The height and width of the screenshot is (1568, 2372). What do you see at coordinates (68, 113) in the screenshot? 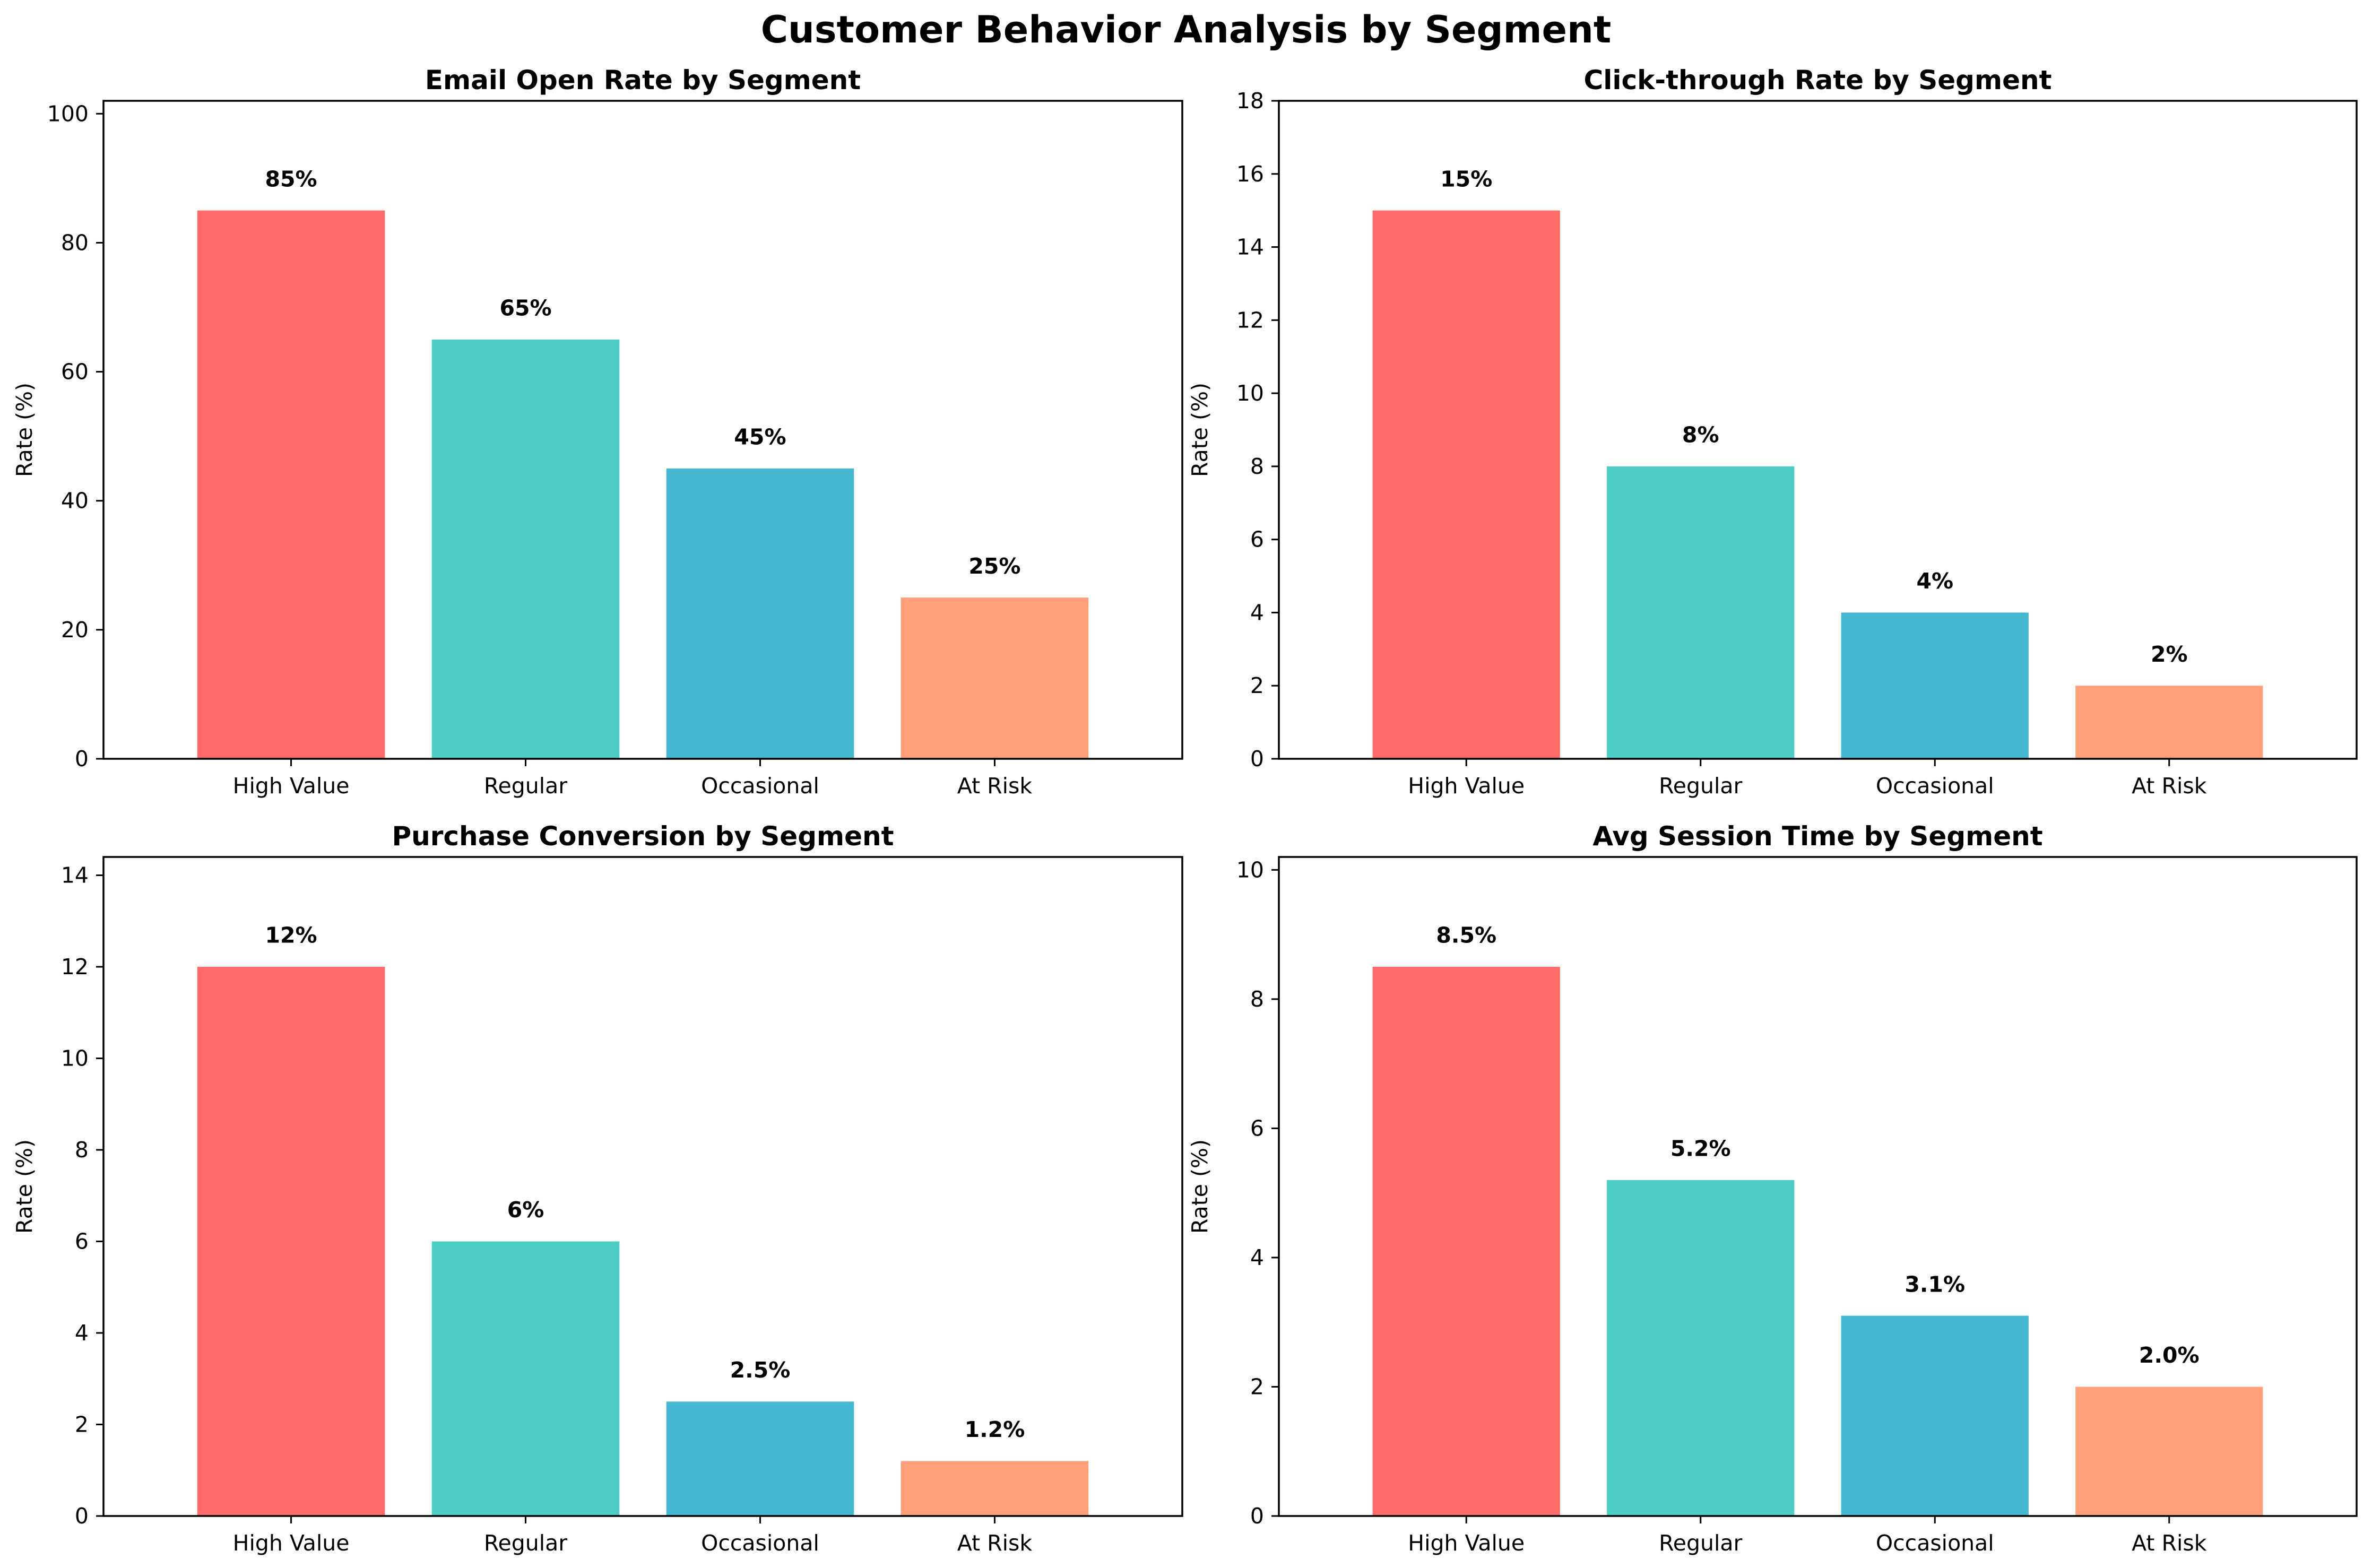
I see `y-tick-label: 100` at bounding box center [68, 113].